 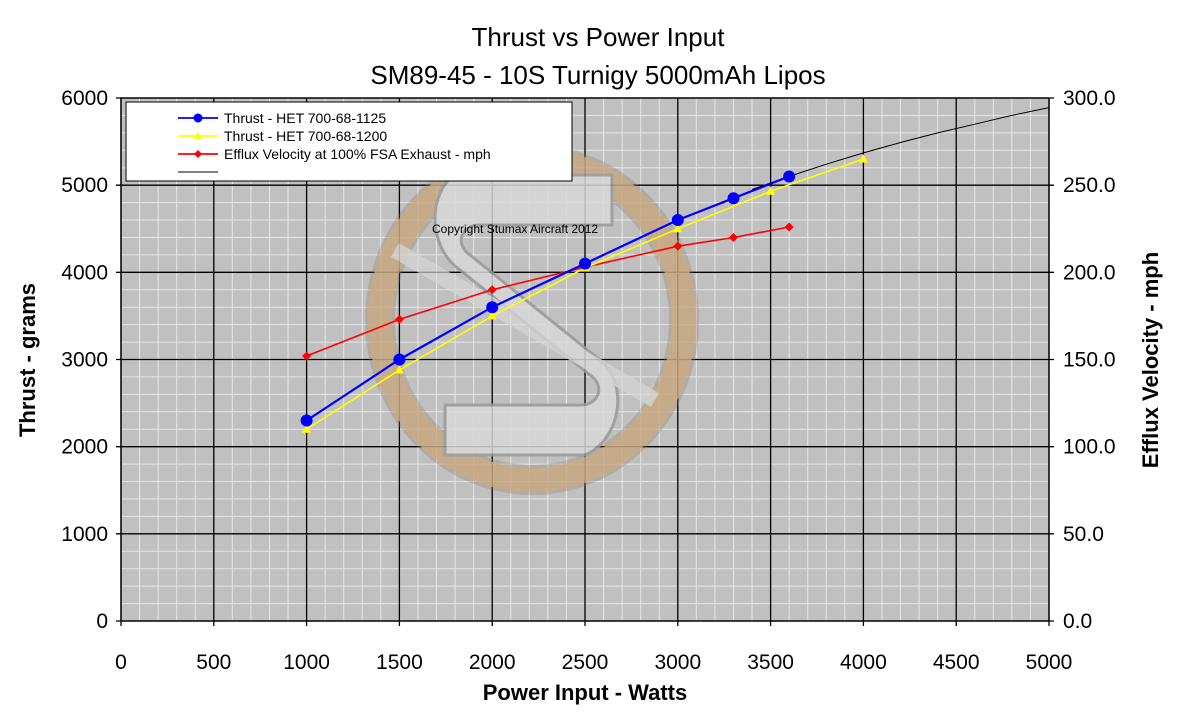 What do you see at coordinates (1049, 662) in the screenshot?
I see `x-tick-label: 5000` at bounding box center [1049, 662].